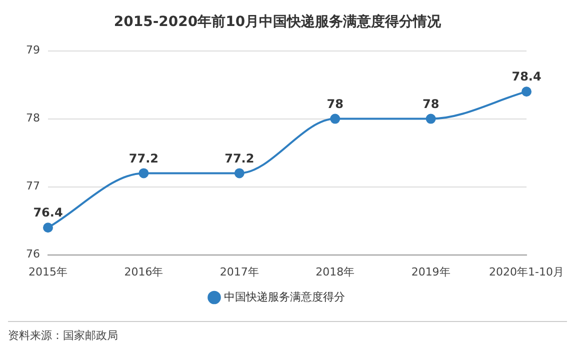 The width and height of the screenshot is (575, 349). What do you see at coordinates (239, 271) in the screenshot?
I see `x-tick-label: 2017年` at bounding box center [239, 271].